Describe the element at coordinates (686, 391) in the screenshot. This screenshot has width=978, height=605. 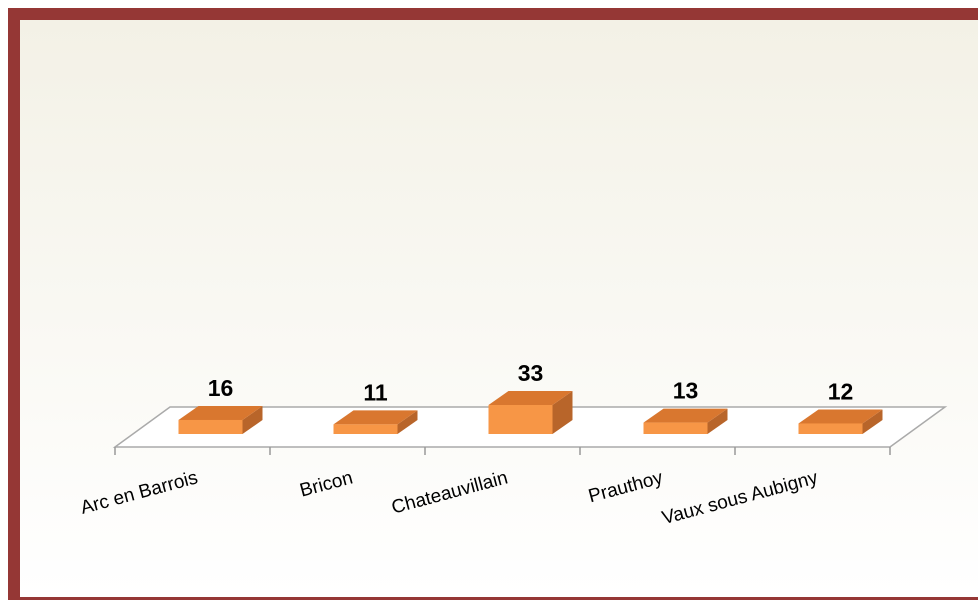
I see `data-label: 13` at that location.